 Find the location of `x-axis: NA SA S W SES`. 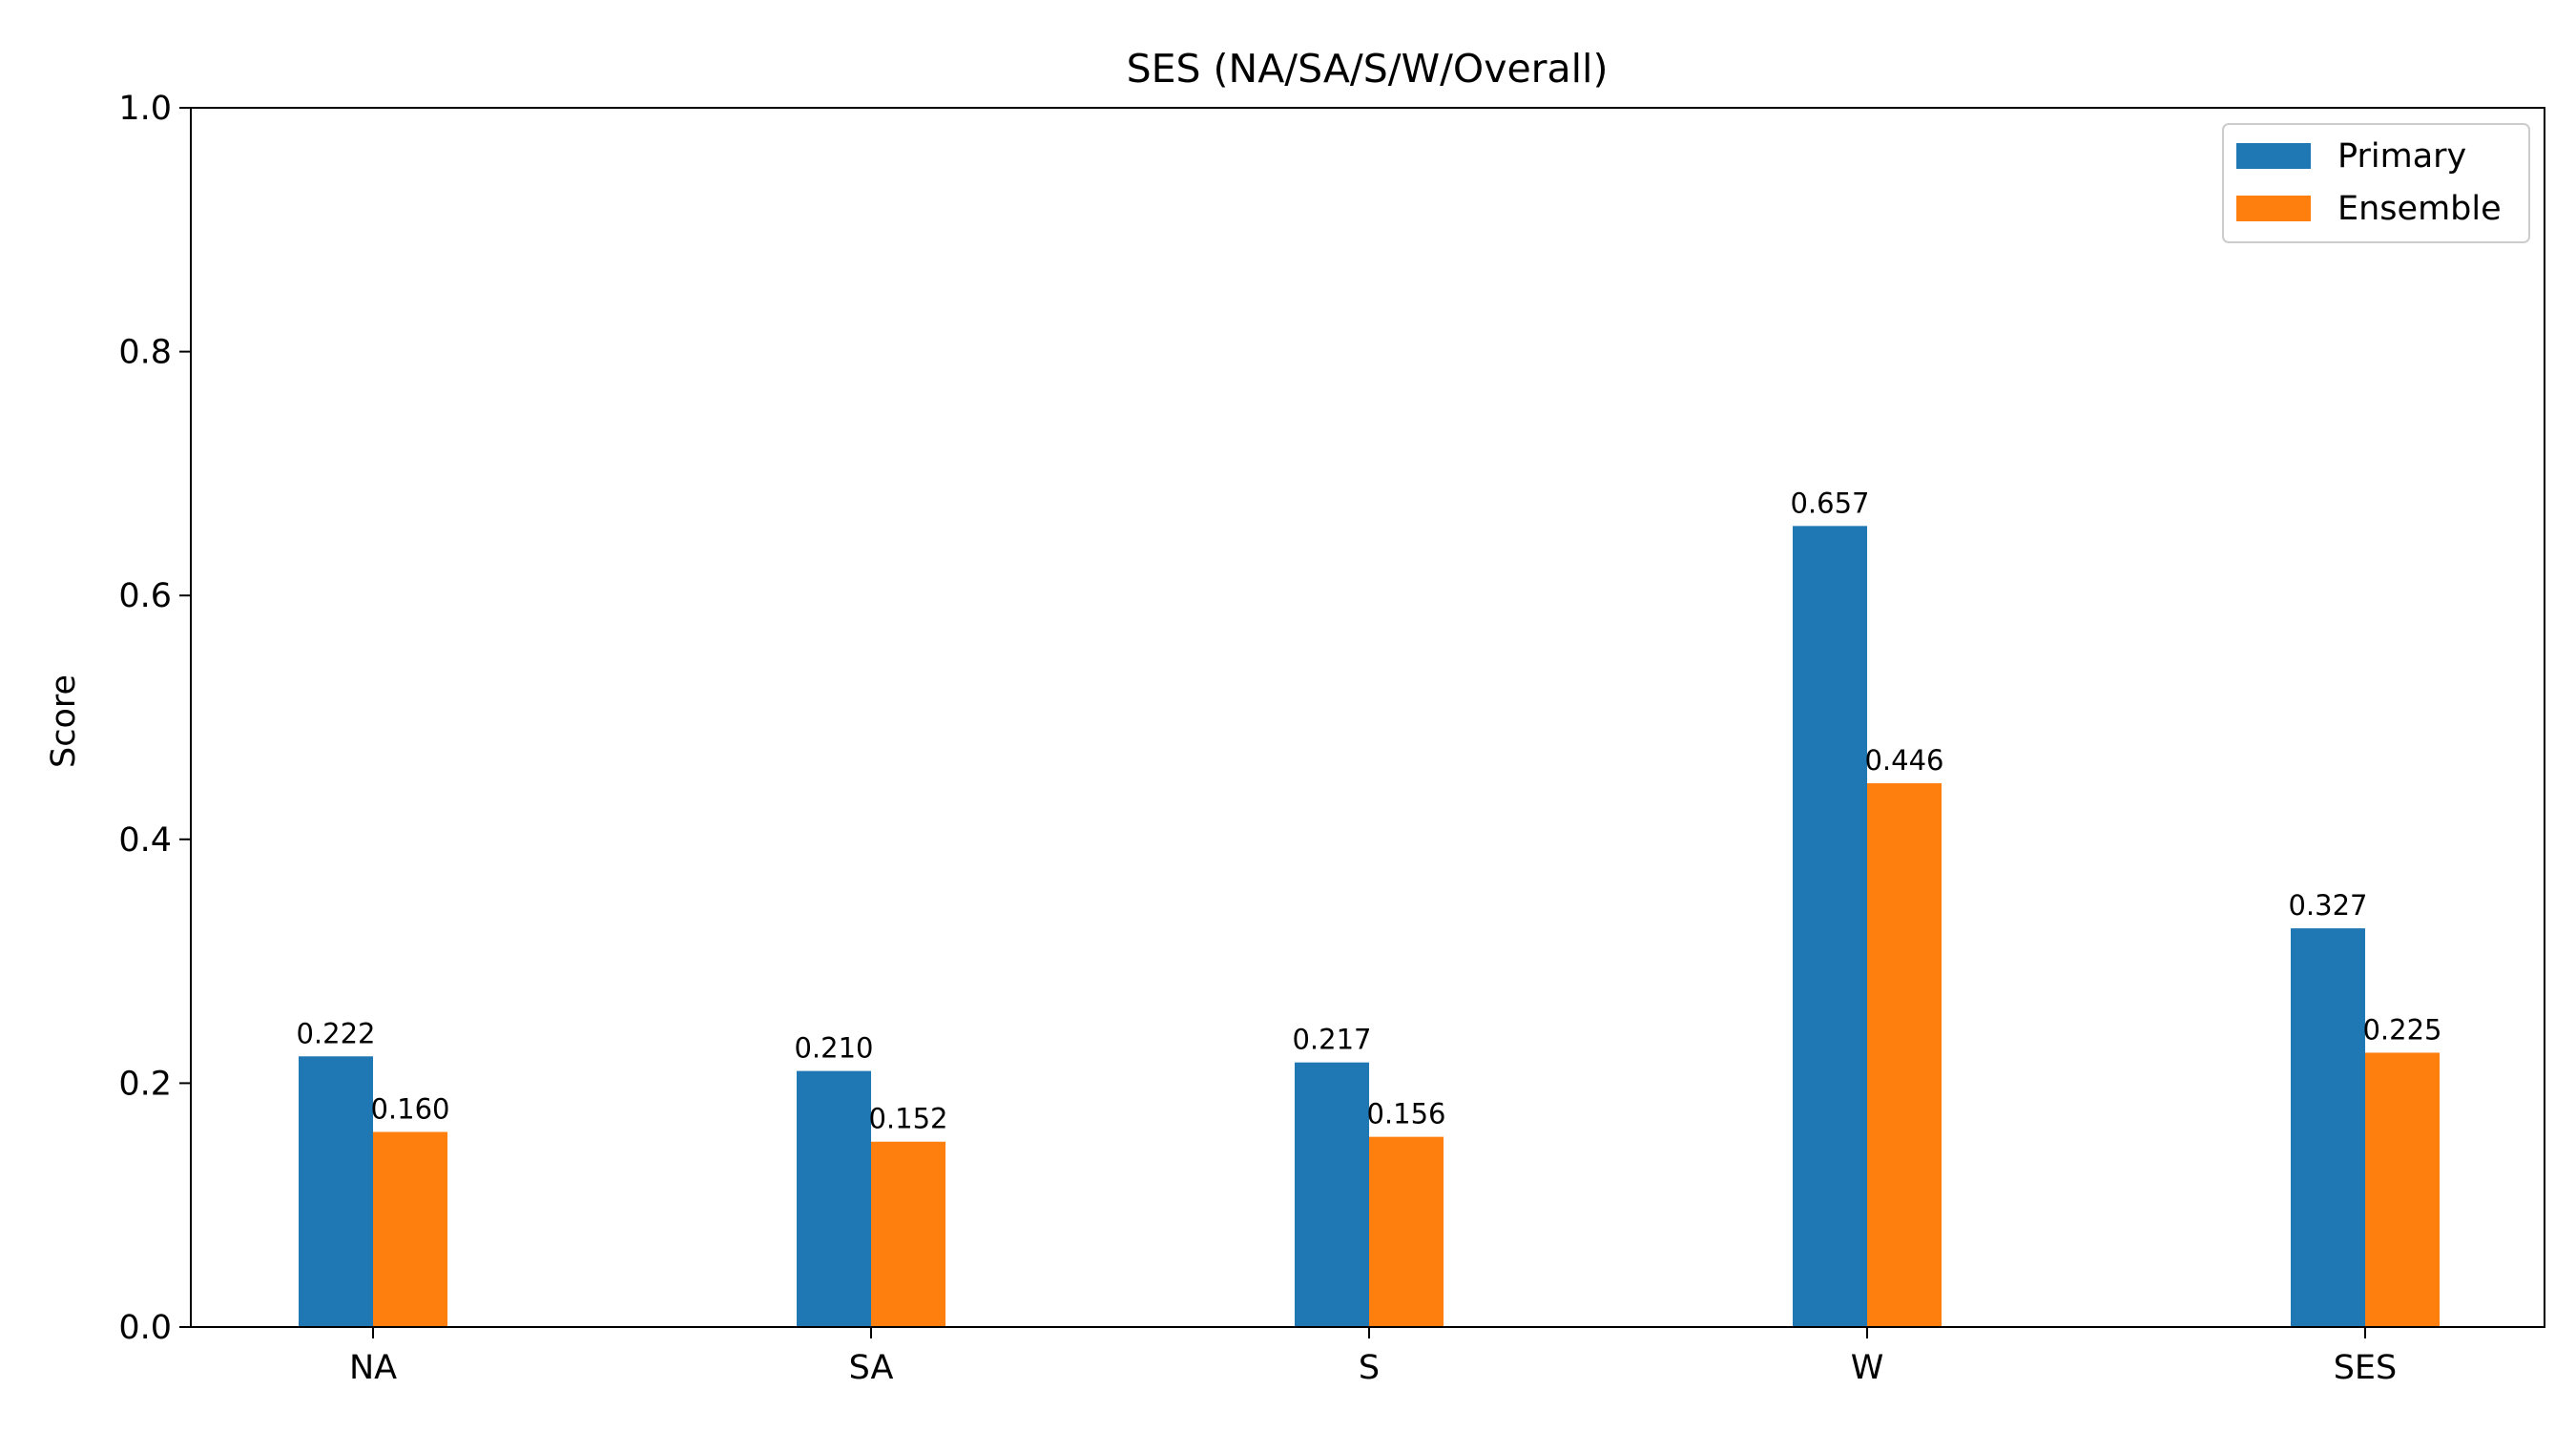

x-axis: NA SA S W SES is located at coordinates (1373, 1357).